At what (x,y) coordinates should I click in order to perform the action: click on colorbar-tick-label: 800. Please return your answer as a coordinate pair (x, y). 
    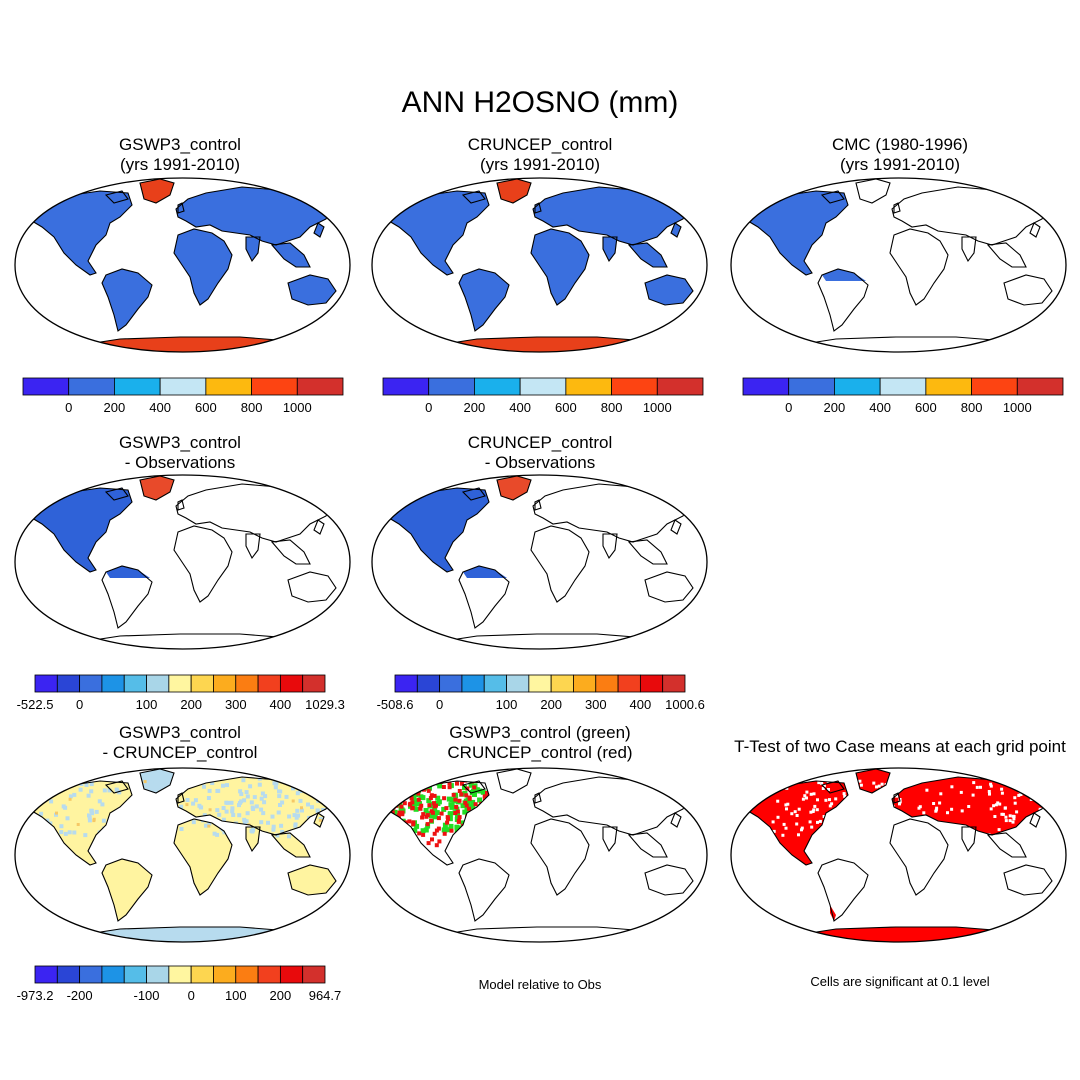
    Looking at the image, I should click on (252, 407).